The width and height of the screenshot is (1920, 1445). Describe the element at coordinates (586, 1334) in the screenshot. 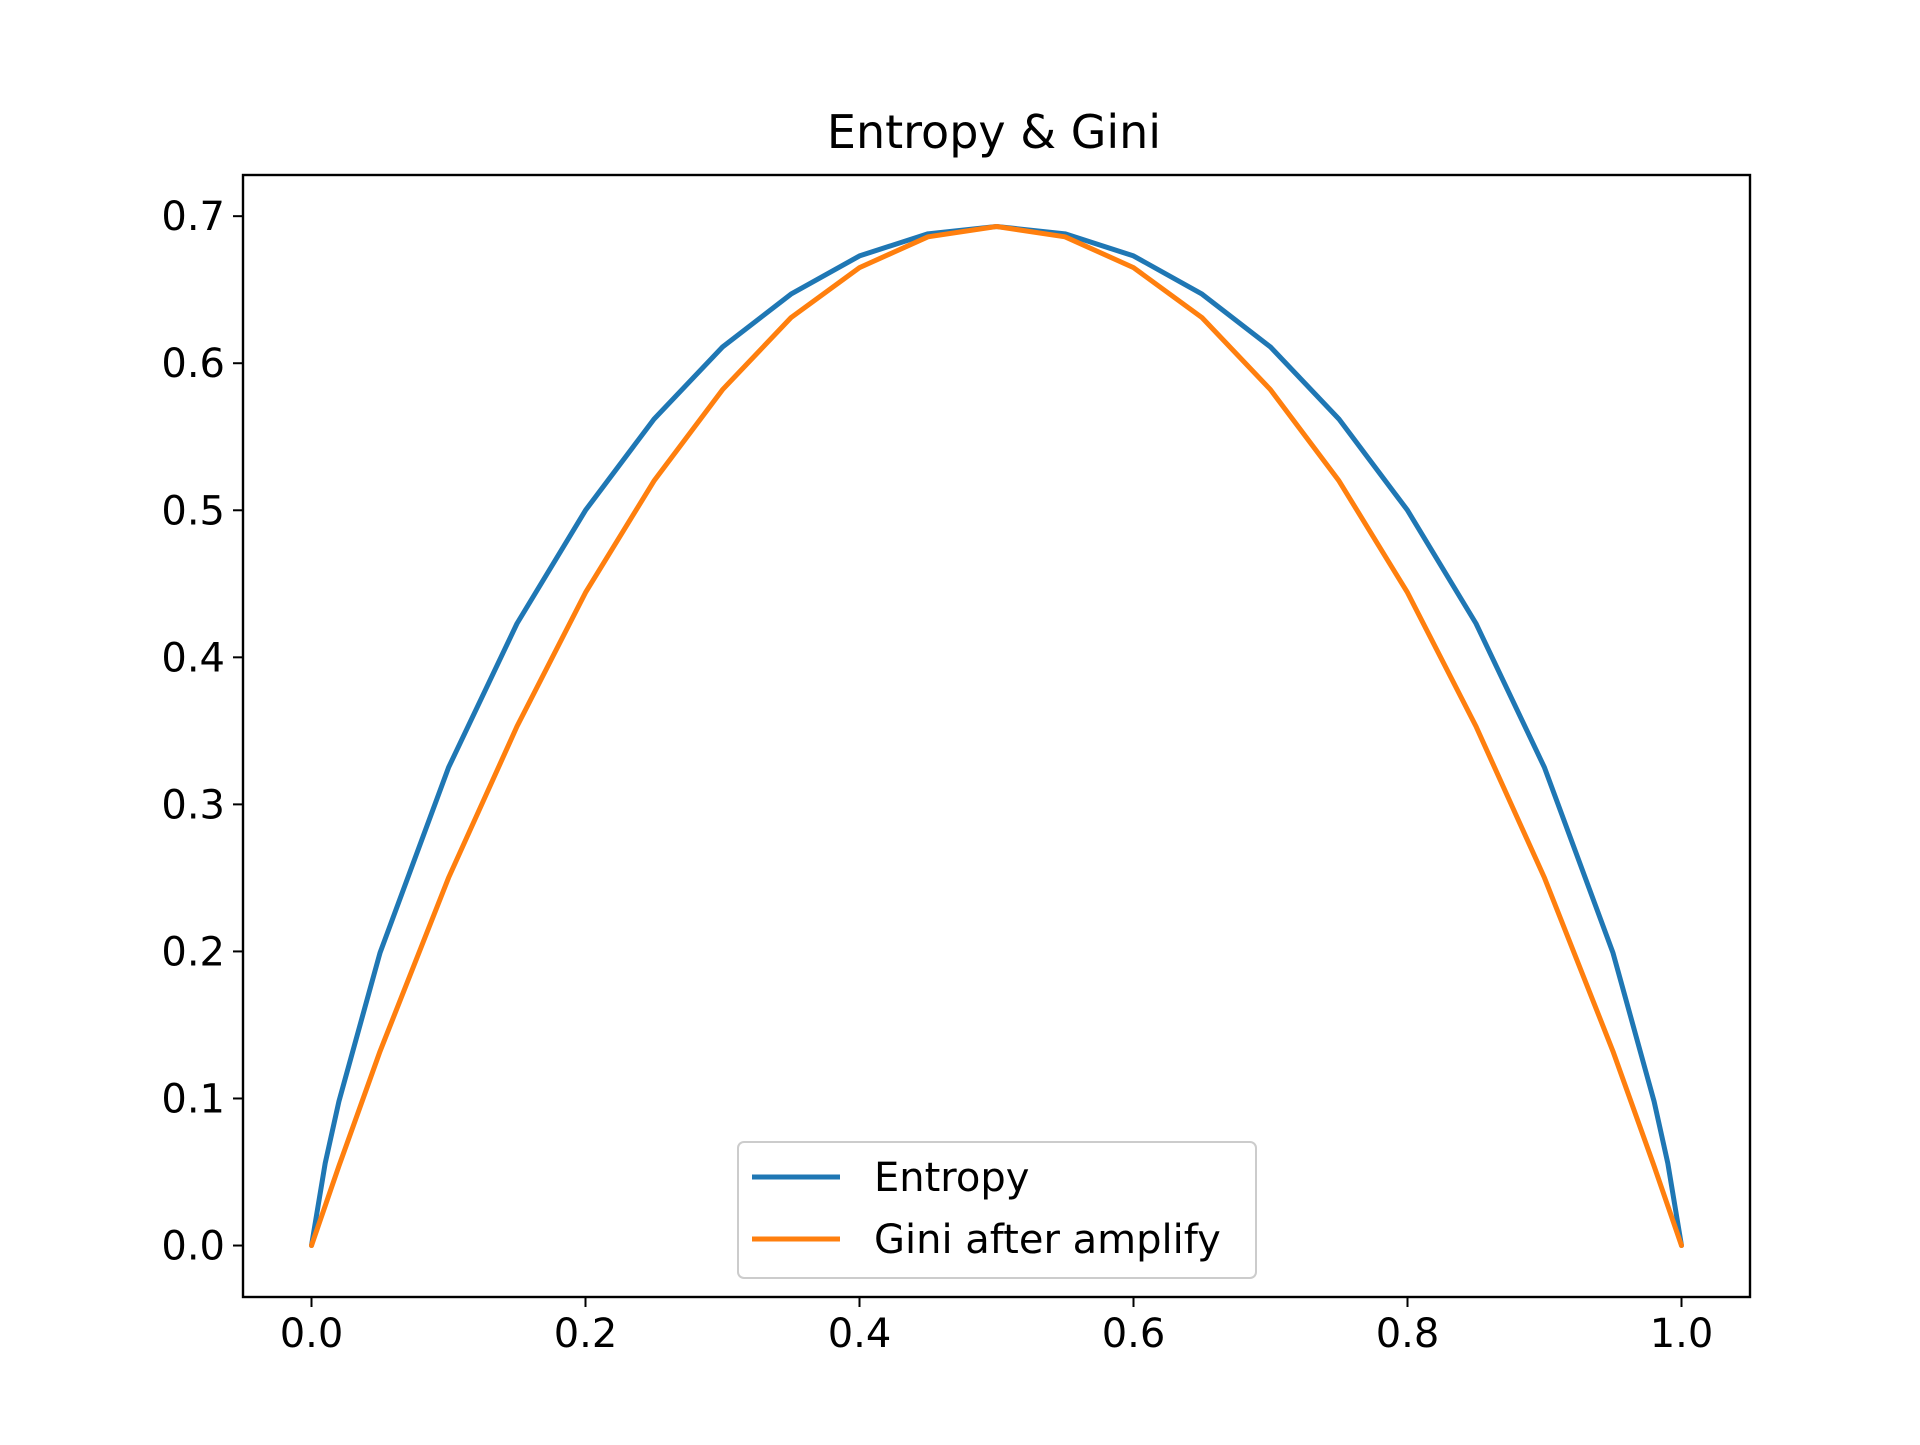

I see `x-tick-label: 0.2` at that location.